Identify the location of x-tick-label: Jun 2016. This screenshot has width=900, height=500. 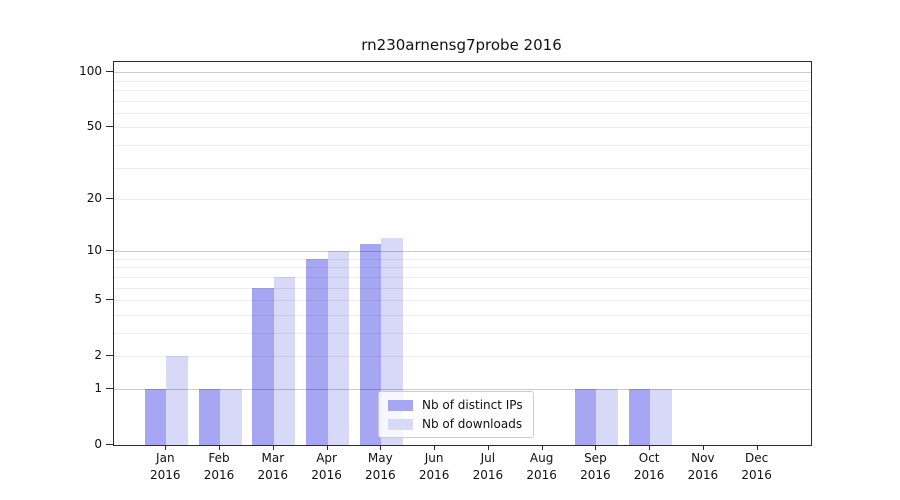
(434, 466).